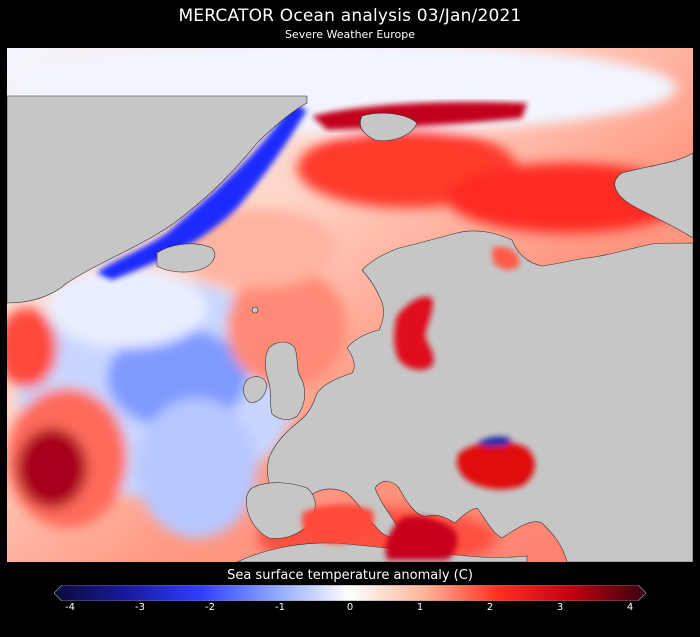 The height and width of the screenshot is (637, 700). Describe the element at coordinates (490, 607) in the screenshot. I see `colorbar-tick: 2` at that location.